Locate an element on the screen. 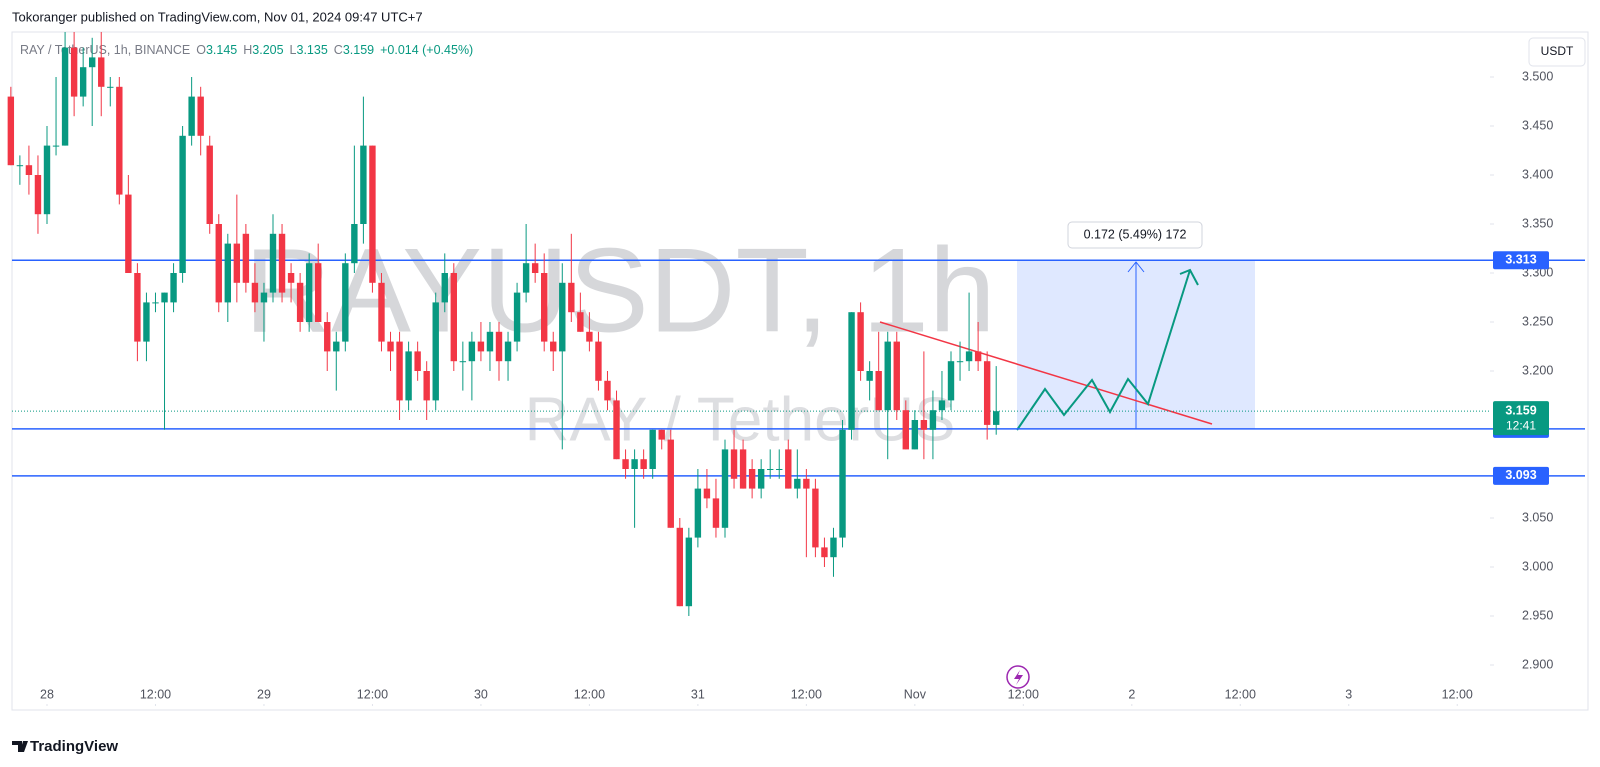 The width and height of the screenshot is (1600, 767). logo-mark is located at coordinates (20, 746).